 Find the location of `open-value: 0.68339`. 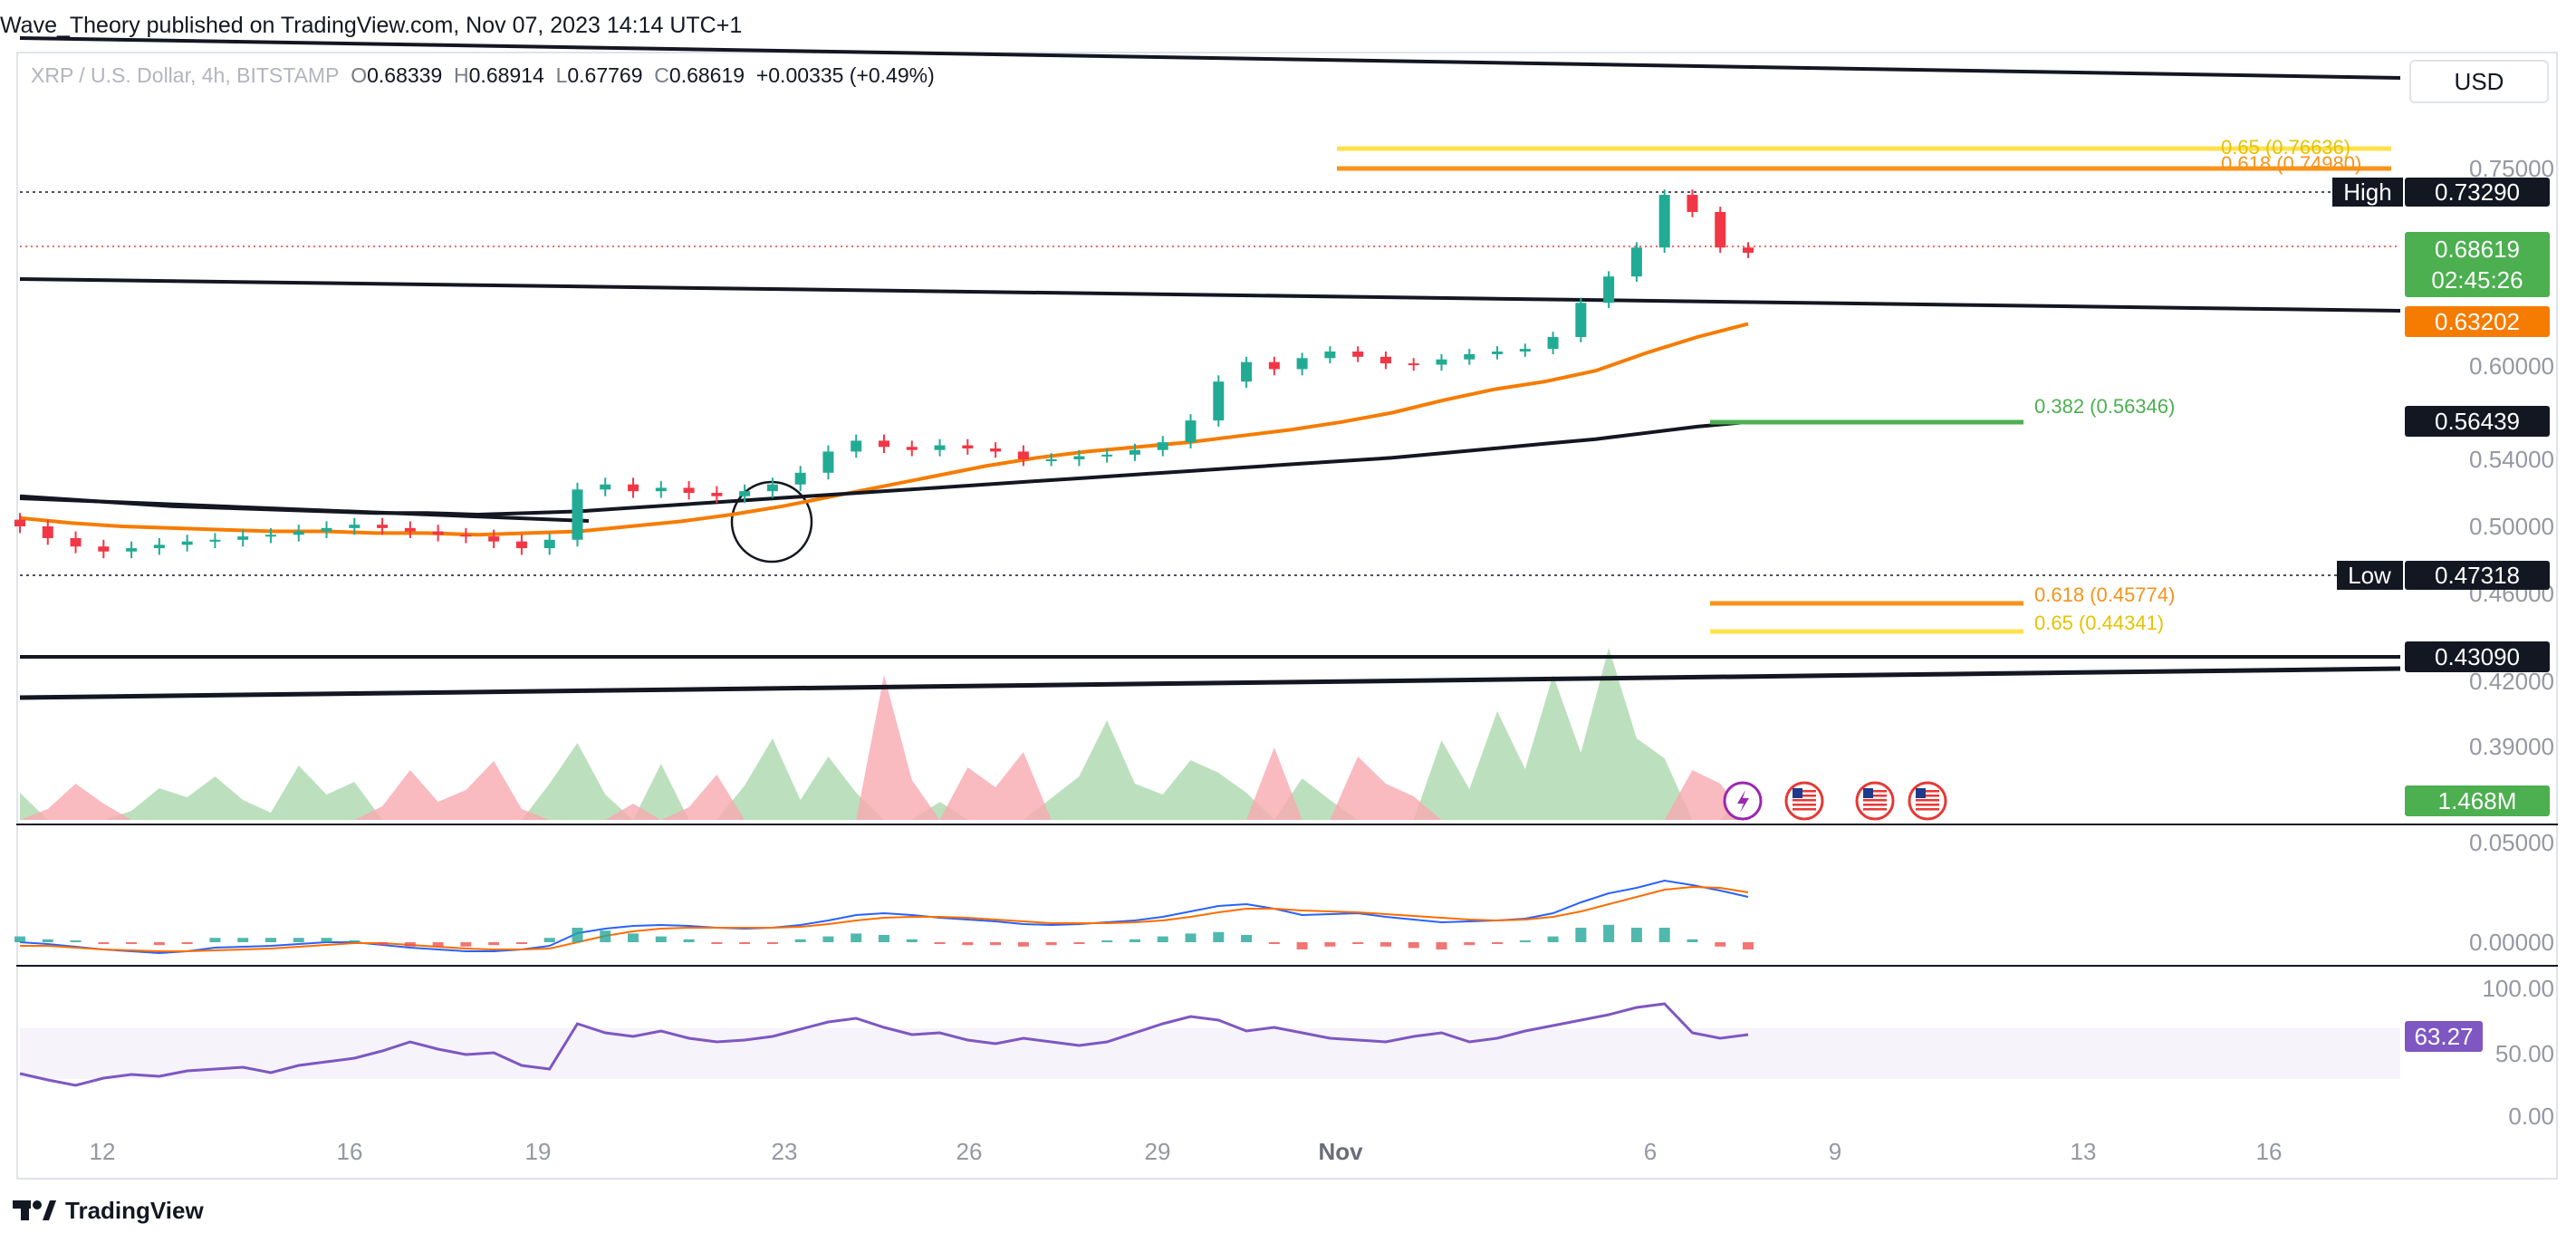

open-value: 0.68339 is located at coordinates (405, 75).